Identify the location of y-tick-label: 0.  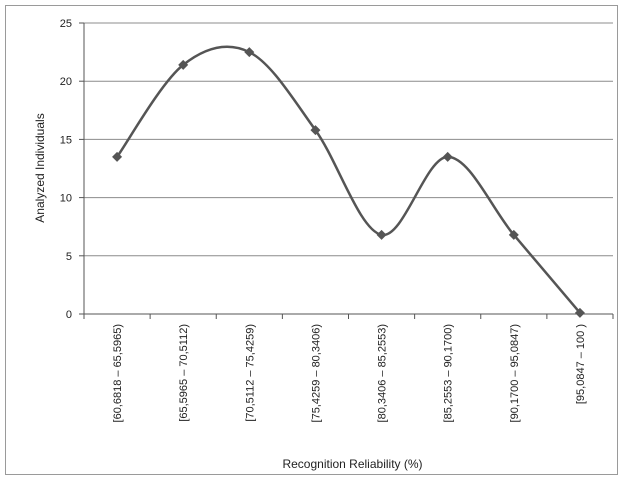
(69, 315).